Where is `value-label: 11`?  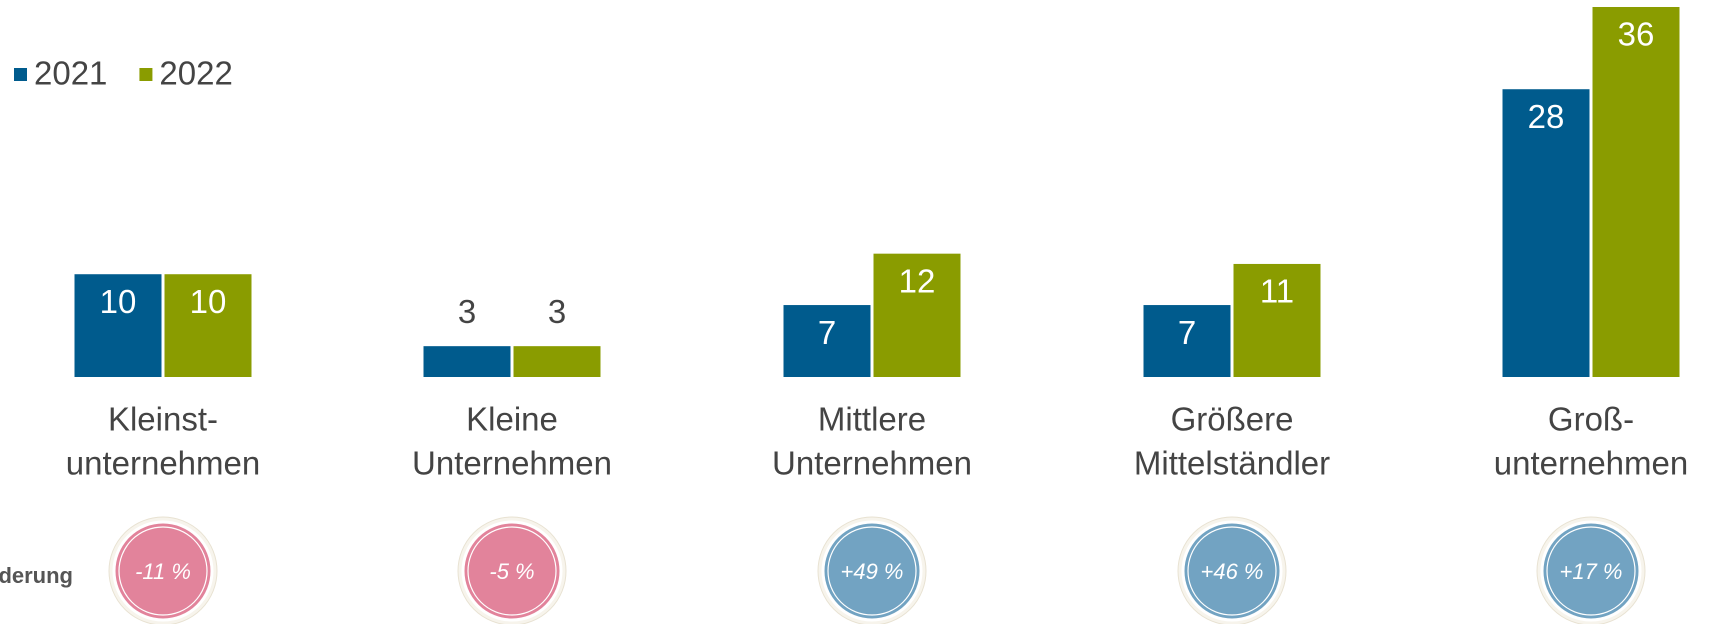
value-label: 11 is located at coordinates (1277, 291).